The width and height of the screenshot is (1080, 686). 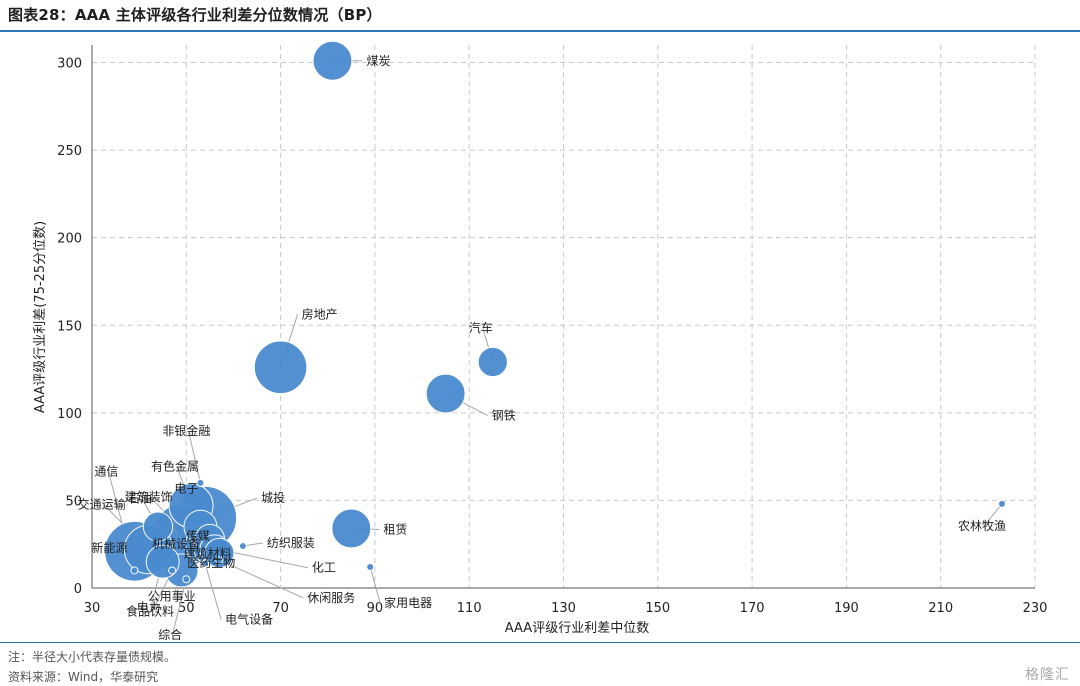 What do you see at coordinates (92, 657) in the screenshot?
I see `footnote: 注：半径大小代表存量债规模。` at bounding box center [92, 657].